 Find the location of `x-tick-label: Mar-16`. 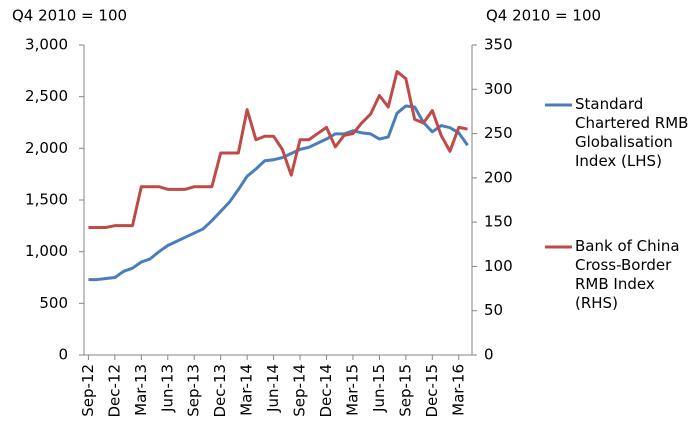

x-tick-label: Mar-16 is located at coordinates (458, 390).